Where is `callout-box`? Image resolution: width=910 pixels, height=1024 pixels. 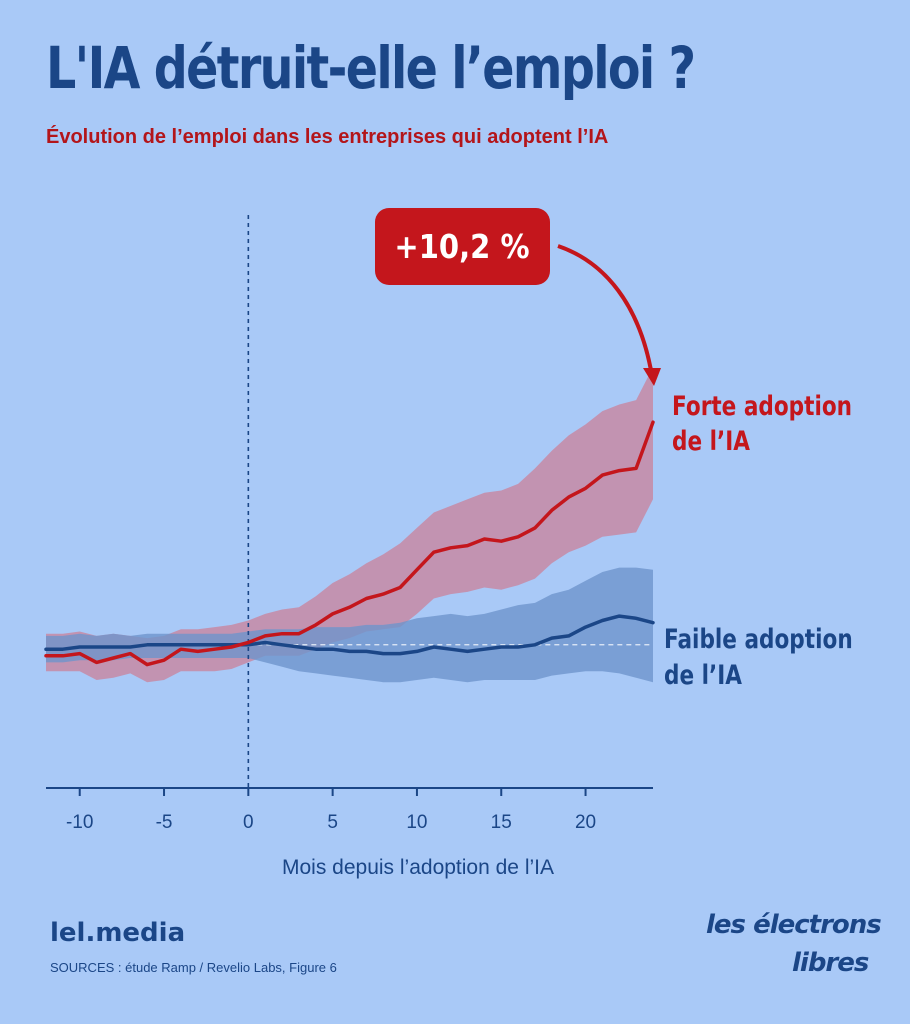 callout-box is located at coordinates (462, 246).